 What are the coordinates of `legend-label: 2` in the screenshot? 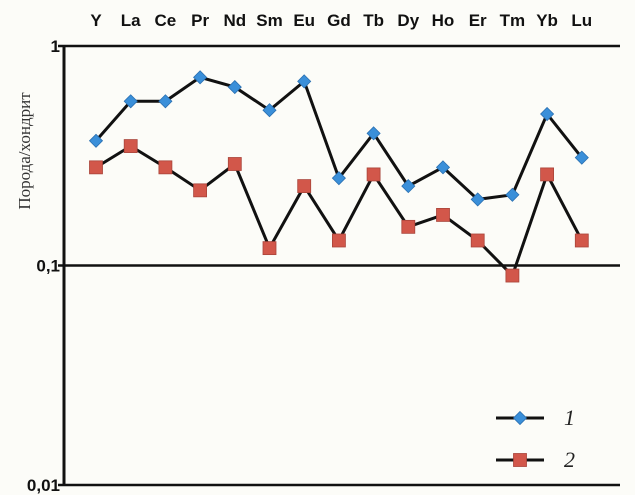 It's located at (569, 459).